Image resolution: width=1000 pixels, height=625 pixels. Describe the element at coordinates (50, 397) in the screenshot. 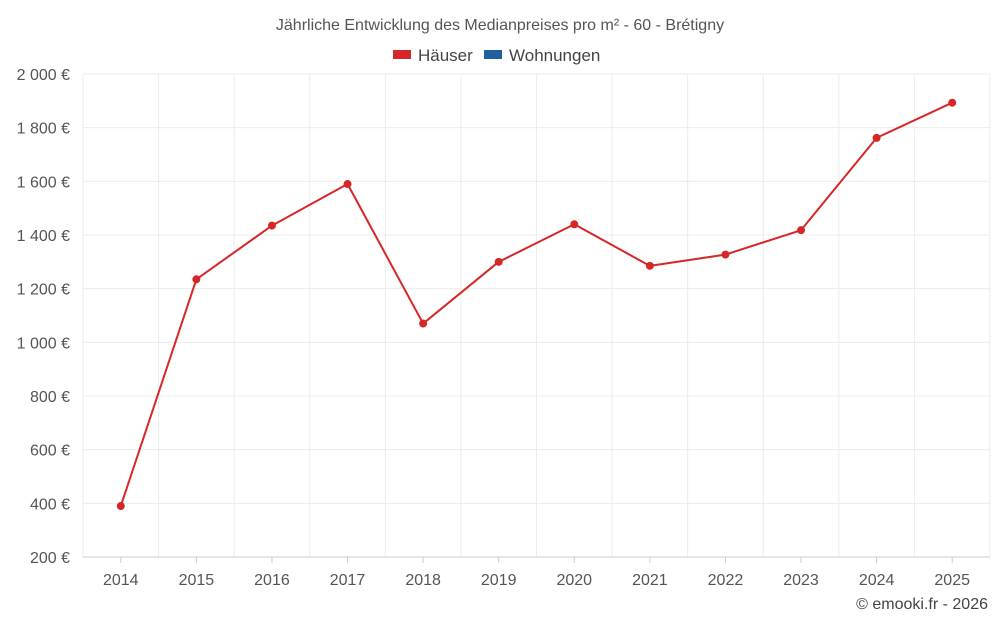

I see `y-tick-label: 800 €` at that location.